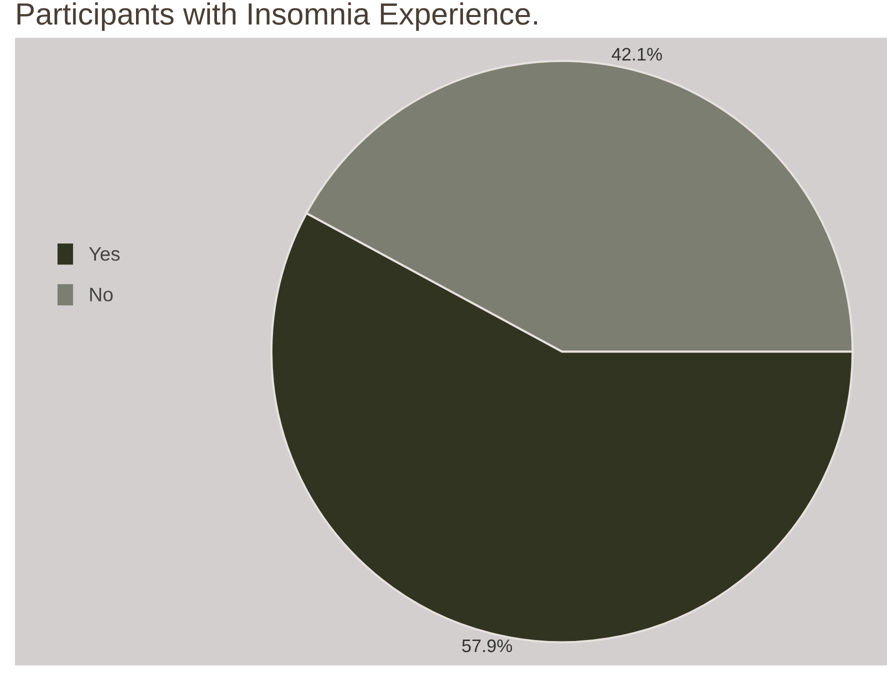 This screenshot has height=686, width=887. What do you see at coordinates (277, 16) in the screenshot?
I see `chart-title: Participants with Insomnia Experience.` at bounding box center [277, 16].